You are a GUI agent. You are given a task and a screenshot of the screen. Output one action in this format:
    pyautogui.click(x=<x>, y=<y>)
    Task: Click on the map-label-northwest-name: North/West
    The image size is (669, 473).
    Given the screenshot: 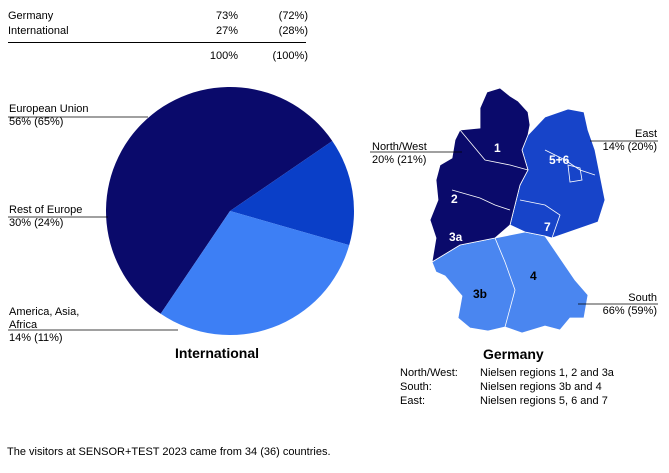 What is the action you would take?
    pyautogui.click(x=399, y=147)
    